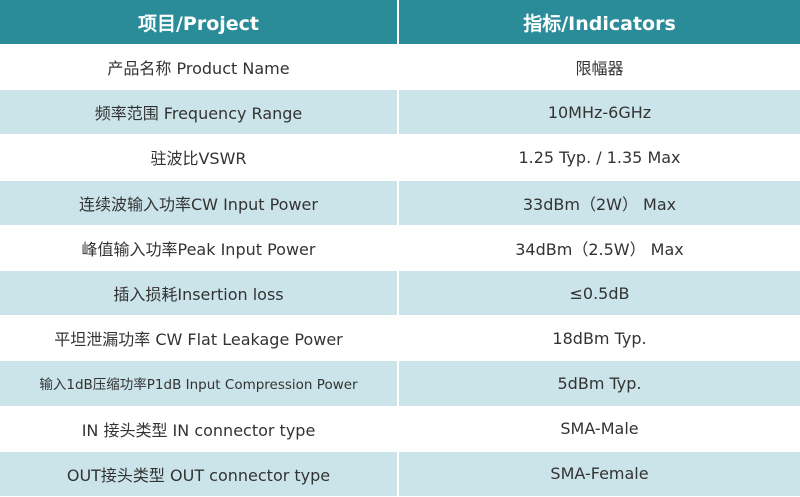 The height and width of the screenshot is (497, 800). I want to click on table-cell: 5dBm Typ., so click(599, 384).